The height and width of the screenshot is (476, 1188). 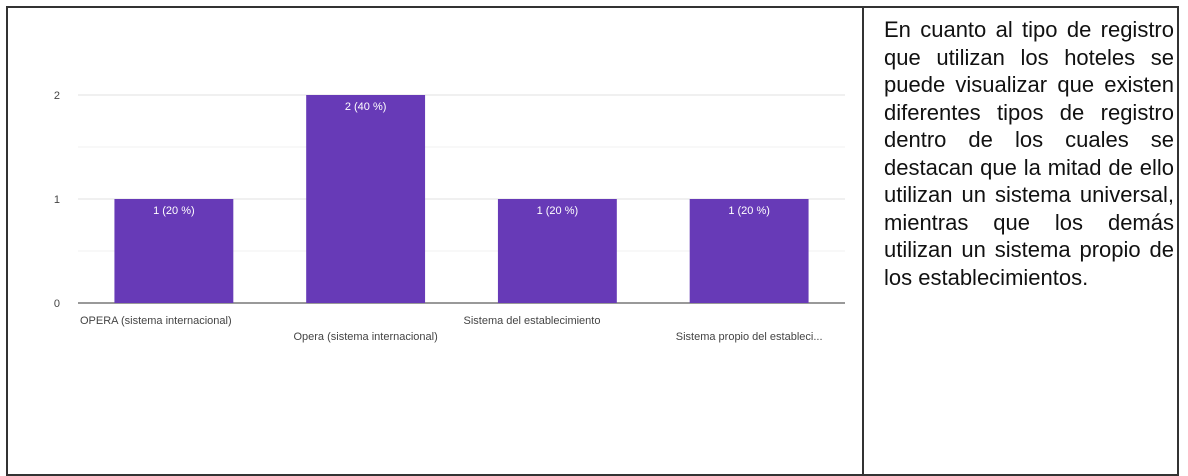 I want to click on x-category-label: OPERA (sistema internacional), so click(x=156, y=321).